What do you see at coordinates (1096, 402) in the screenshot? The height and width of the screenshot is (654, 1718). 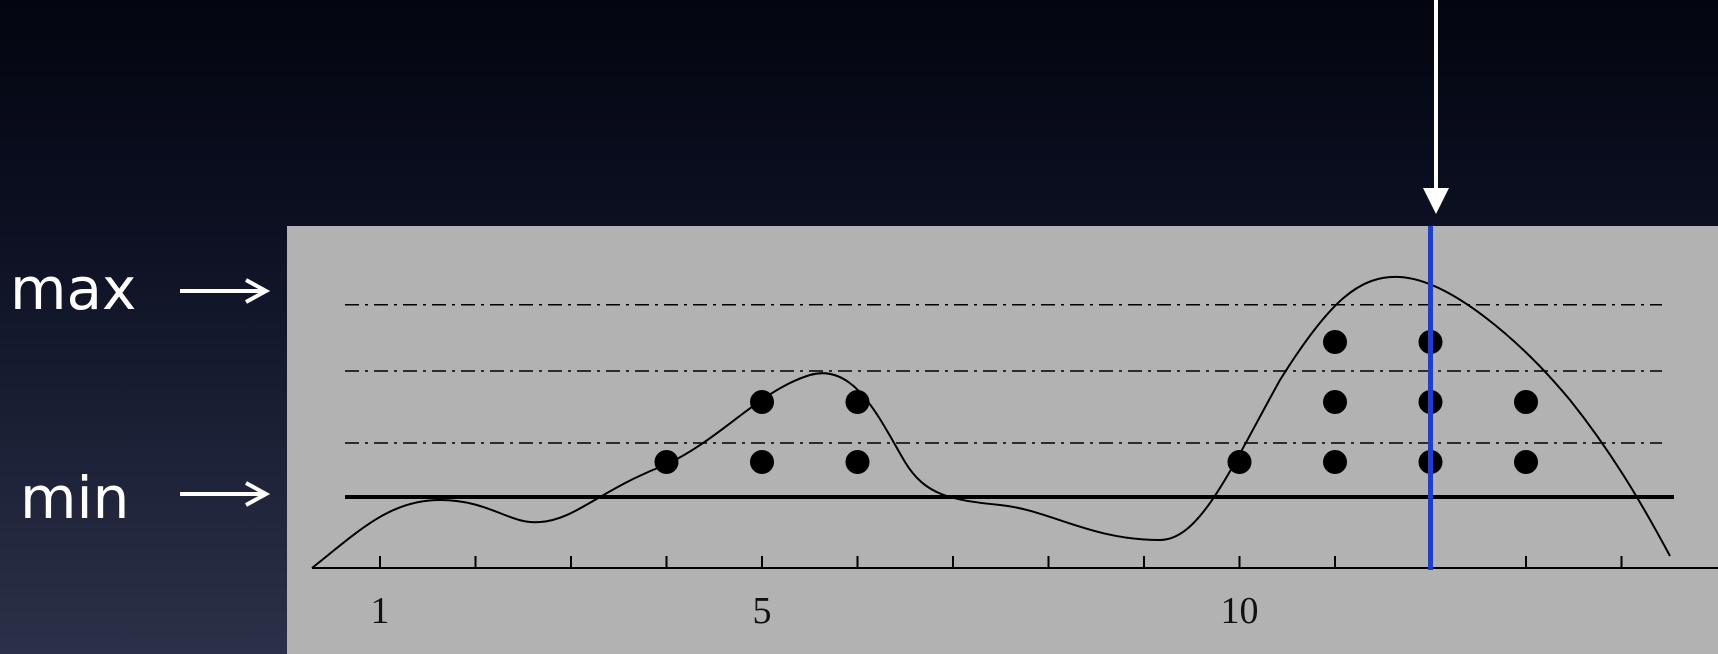 I see `data-dots` at bounding box center [1096, 402].